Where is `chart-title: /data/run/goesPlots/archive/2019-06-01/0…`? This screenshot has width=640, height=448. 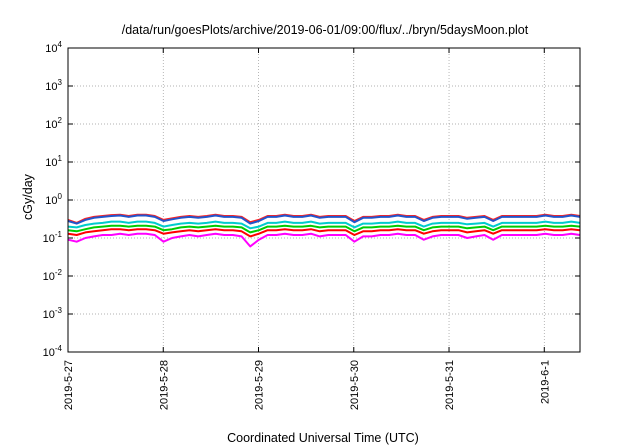 chart-title: /data/run/goesPlots/archive/2019-06-01/0… is located at coordinates (325, 30).